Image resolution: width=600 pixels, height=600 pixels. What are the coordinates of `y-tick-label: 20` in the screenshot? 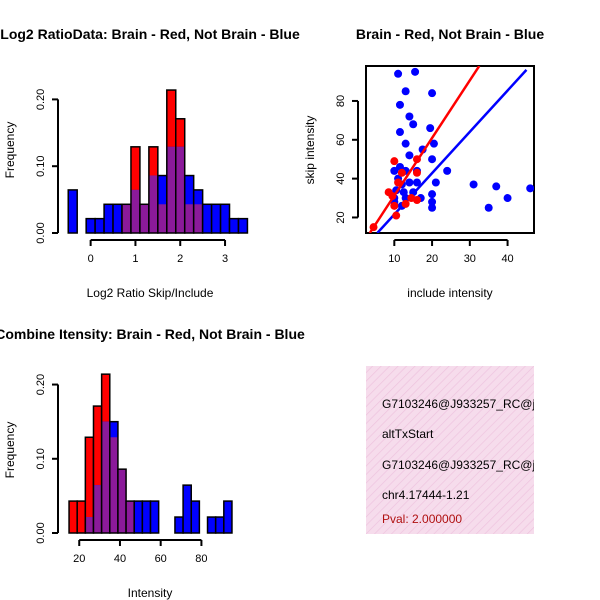 It's located at (341, 217).